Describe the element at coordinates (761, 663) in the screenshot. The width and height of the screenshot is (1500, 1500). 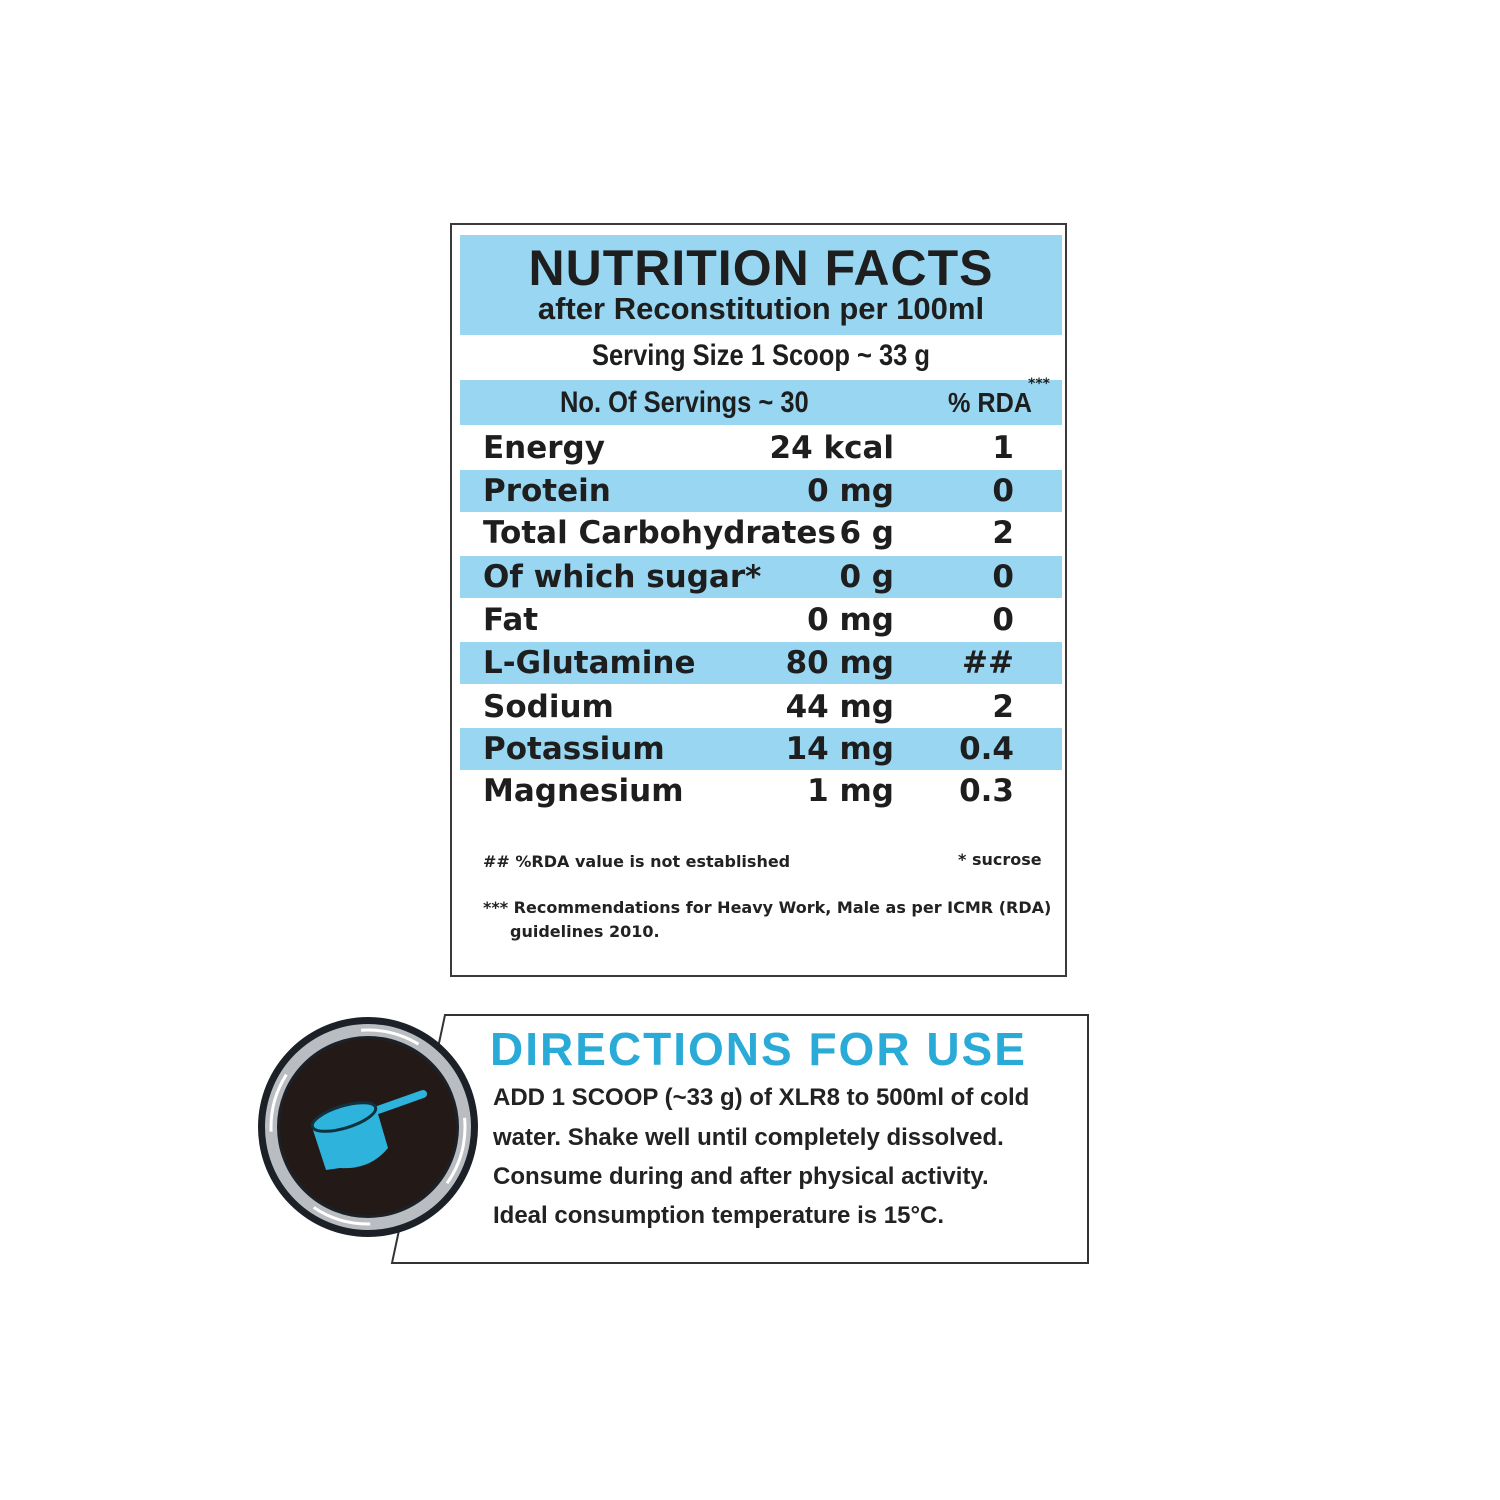
I see `nutrient-row: L-Glutamine 80 mg ##` at that location.